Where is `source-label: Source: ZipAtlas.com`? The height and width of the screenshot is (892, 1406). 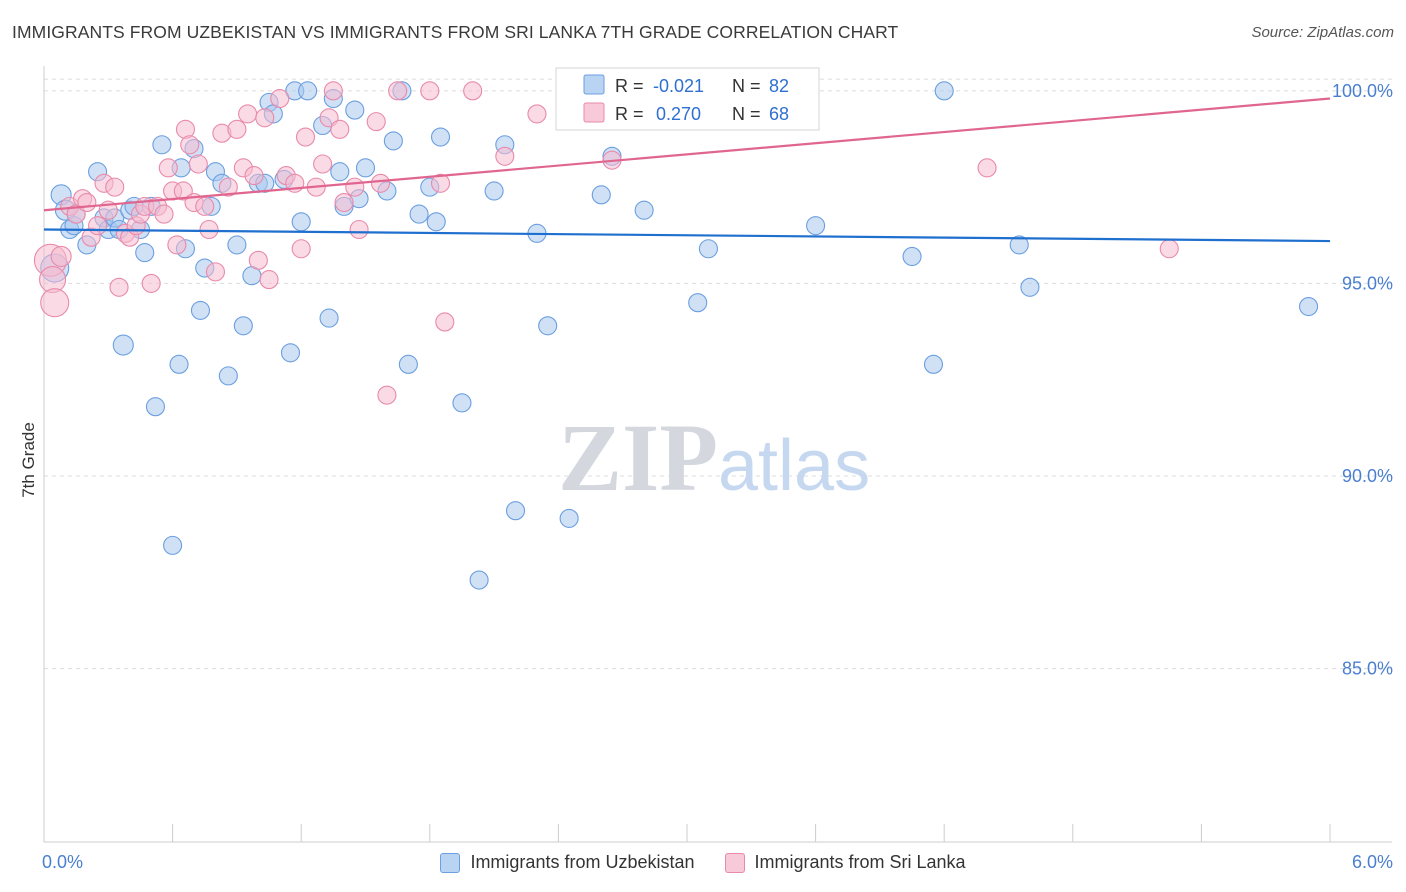
source-label: Source: ZipAtlas.com is located at coordinates (1322, 32).